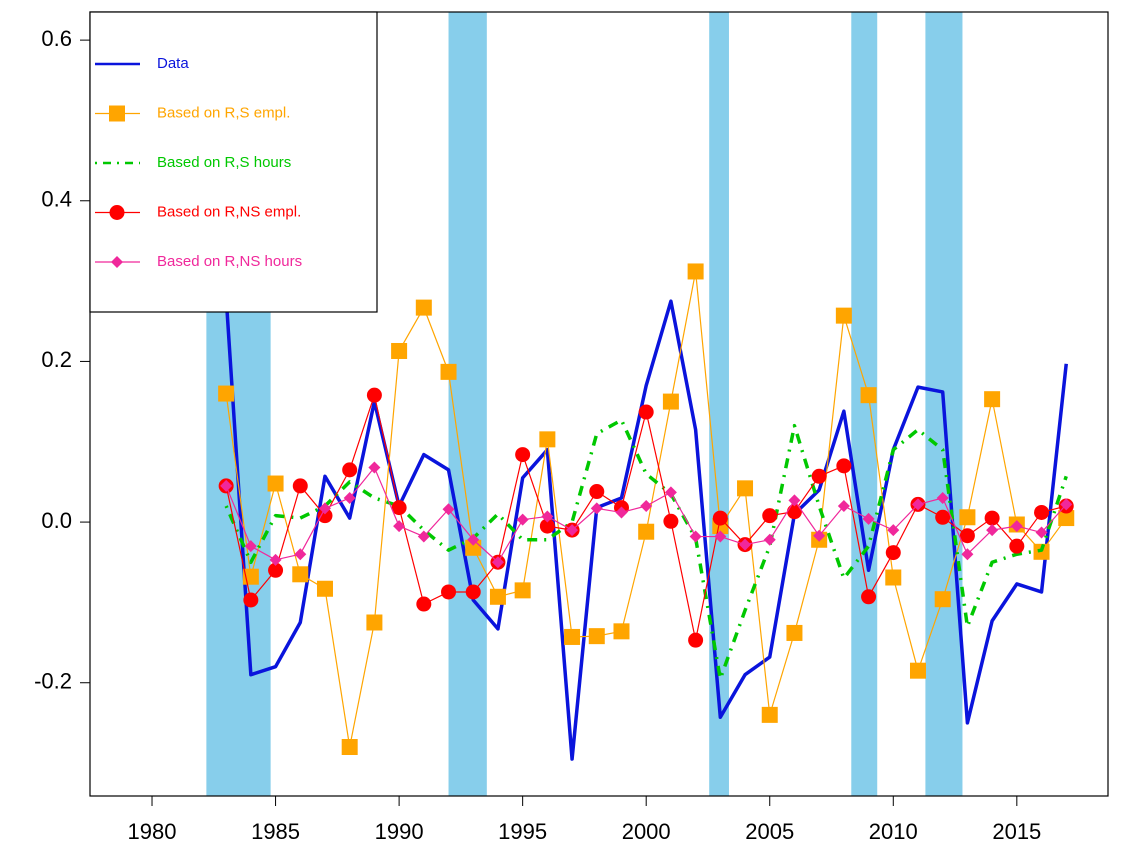 The width and height of the screenshot is (1121, 844). I want to click on y-tick-label: -0.2, so click(53, 681).